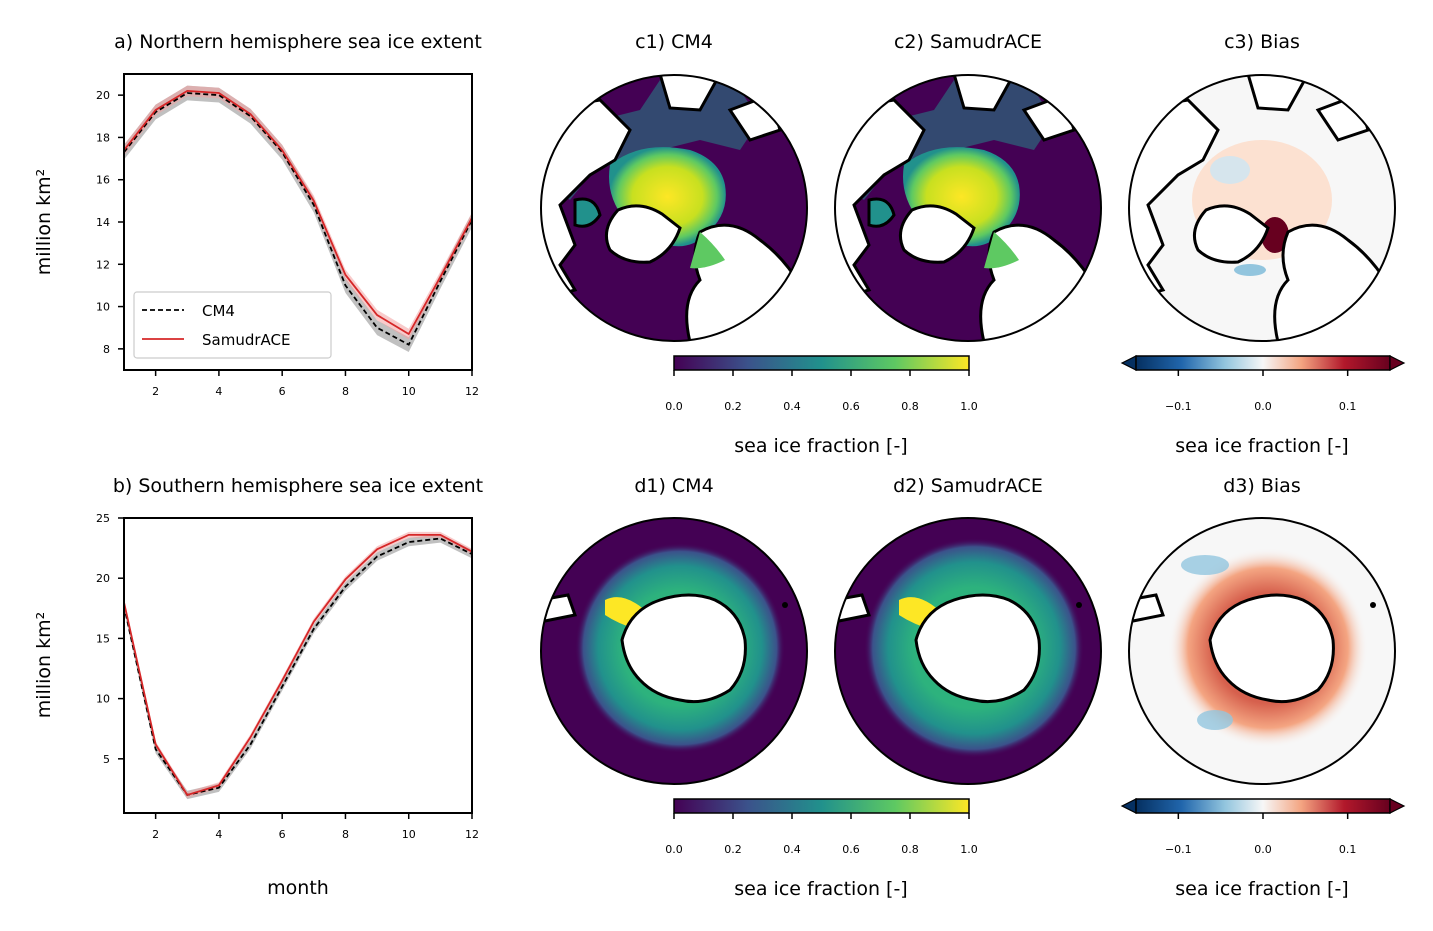  What do you see at coordinates (673, 486) in the screenshot?
I see `map-d1-title: d1) CM4` at bounding box center [673, 486].